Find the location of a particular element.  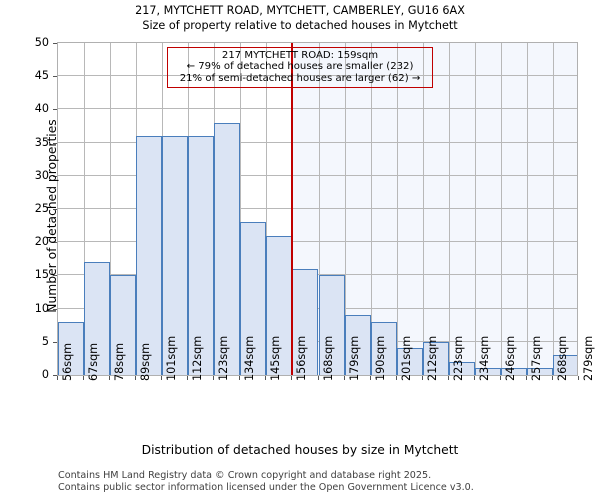

y-tick-label: 5 is located at coordinates (45, 341).